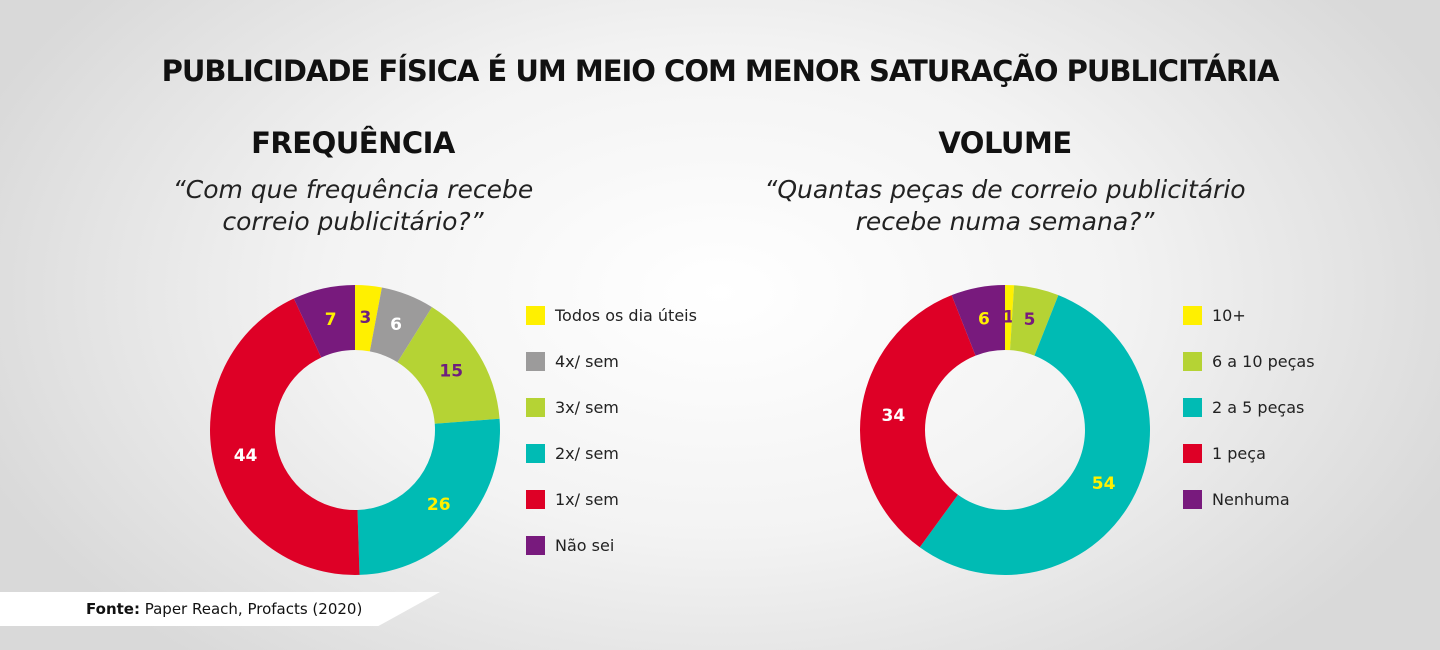 This screenshot has height=650, width=1440. Describe the element at coordinates (1005, 189) in the screenshot. I see `question-volume-line1: “Quantas peças de correio publicitário` at that location.